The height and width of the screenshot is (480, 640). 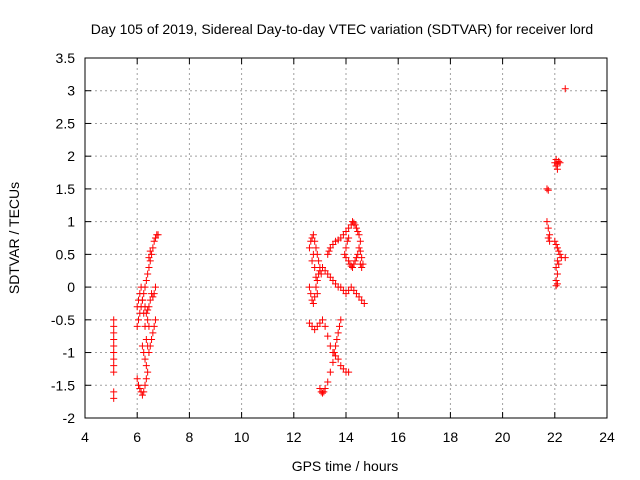 I want to click on x-tick-label: 12, so click(x=294, y=437).